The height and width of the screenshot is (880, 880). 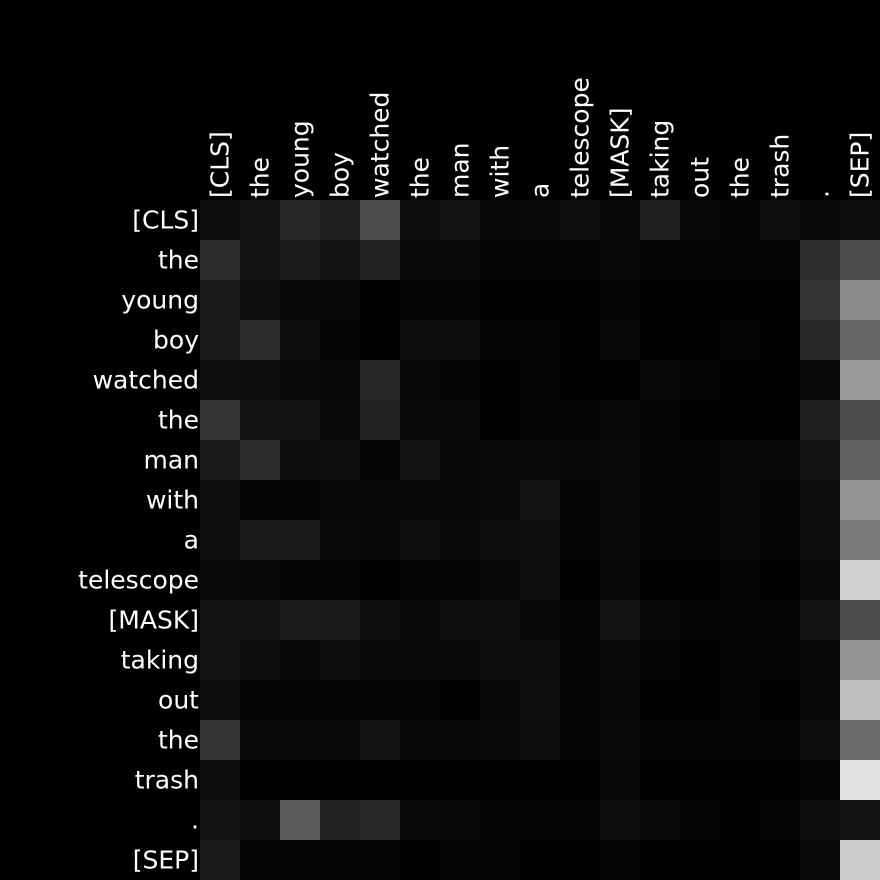 I want to click on y-tick-label: man, so click(x=171, y=460).